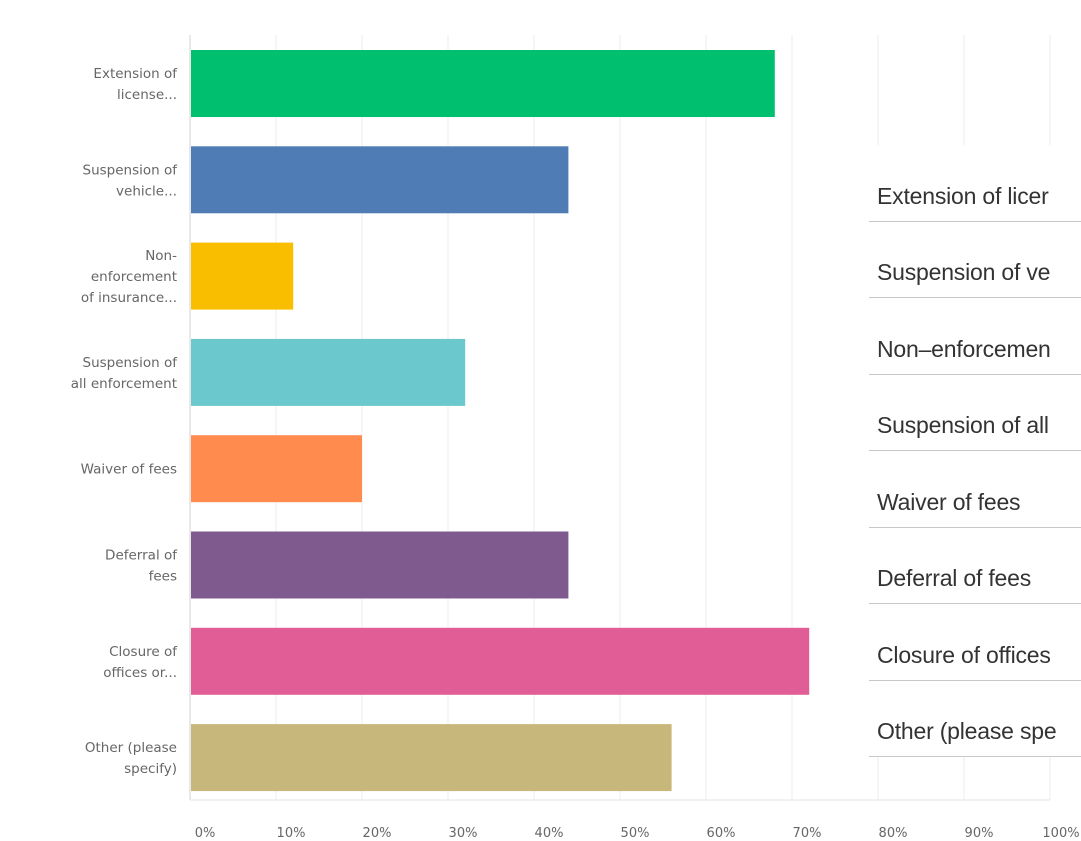  What do you see at coordinates (134, 277) in the screenshot?
I see `category-label: enforcement` at bounding box center [134, 277].